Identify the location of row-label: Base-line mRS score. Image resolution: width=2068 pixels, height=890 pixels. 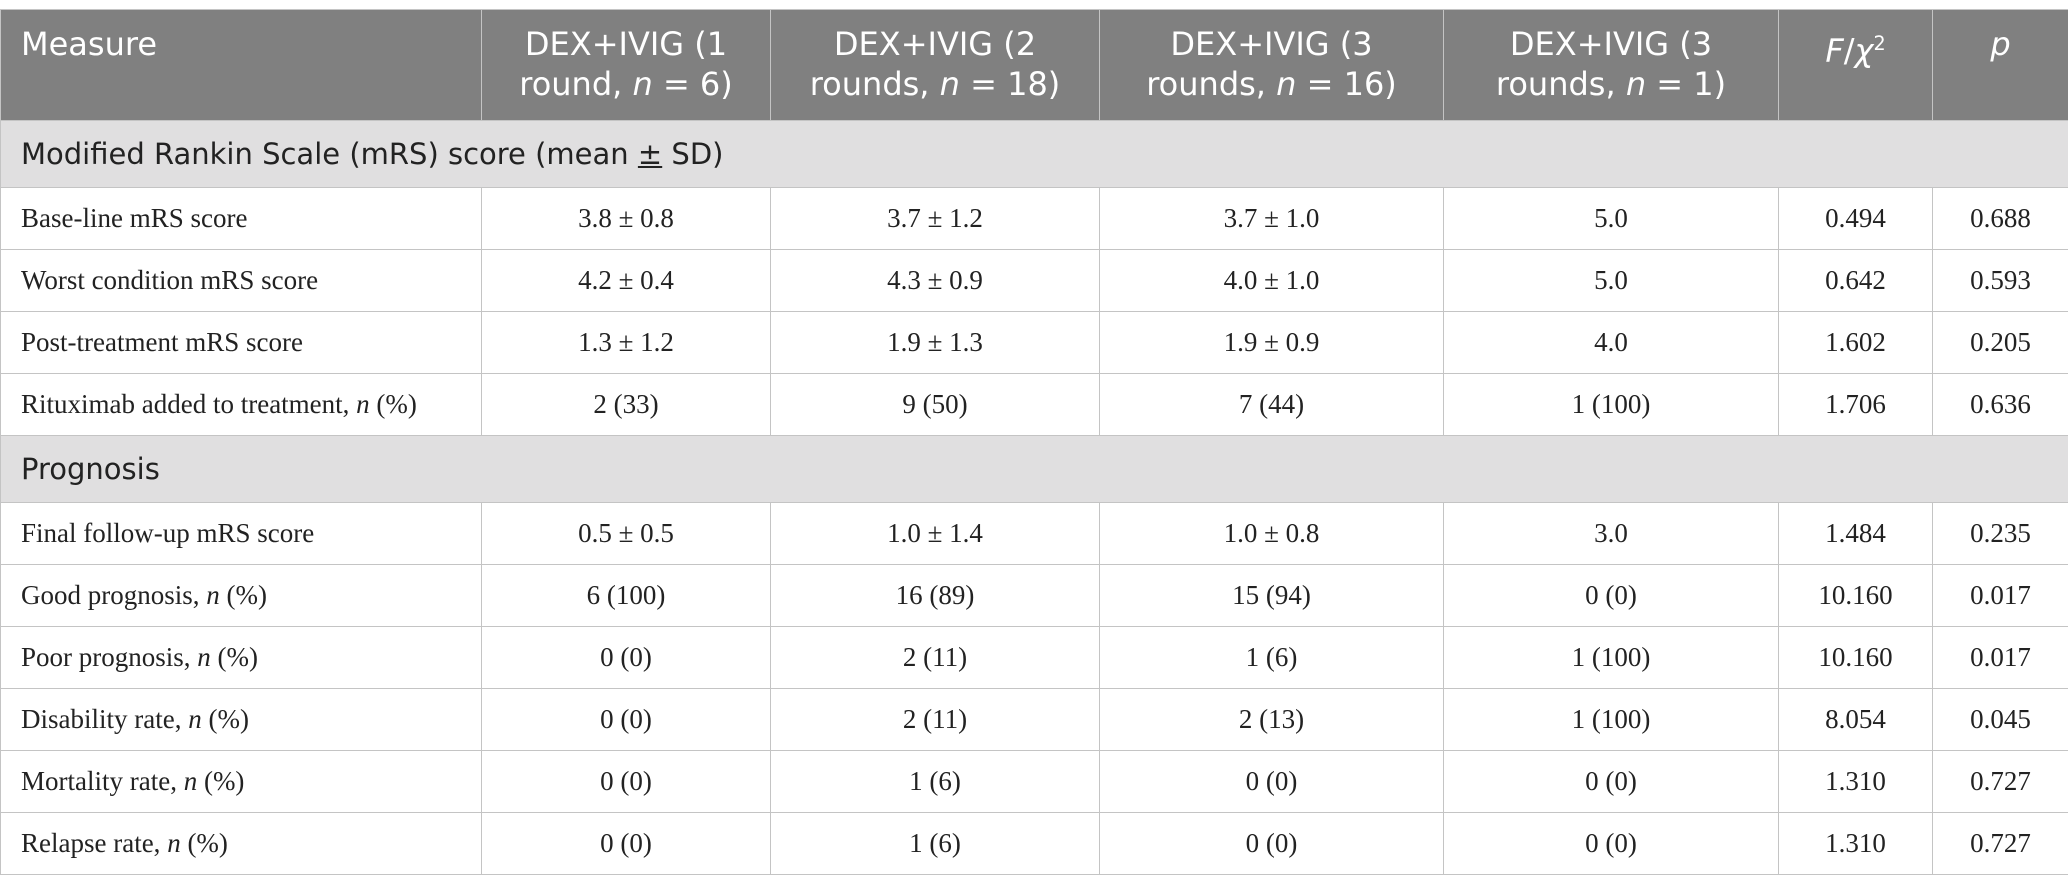
(241, 219).